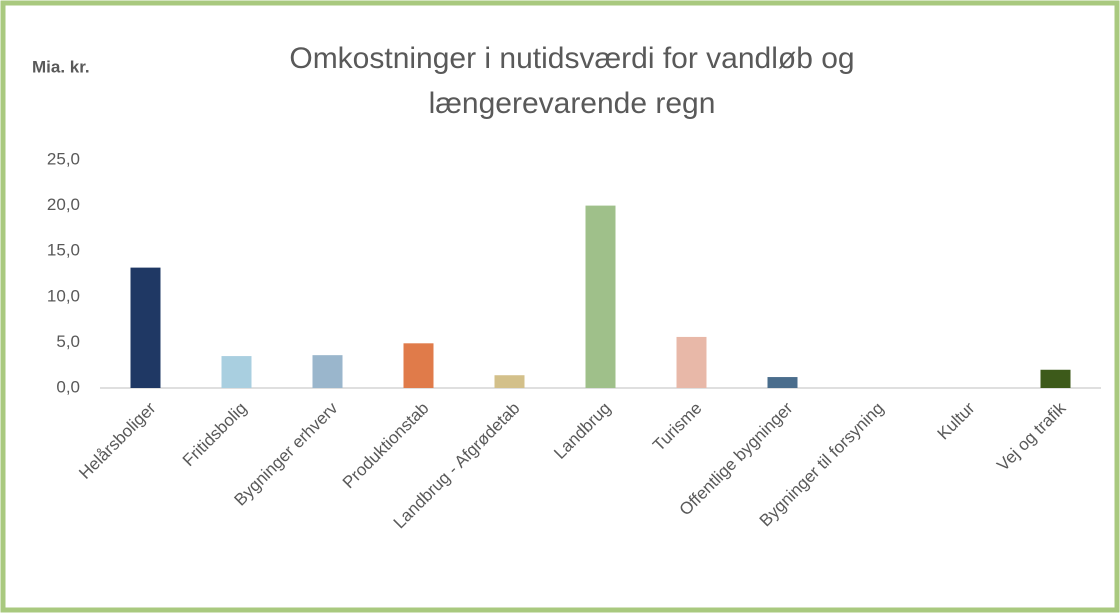  I want to click on y-tick-label: 0,0, so click(68, 386).